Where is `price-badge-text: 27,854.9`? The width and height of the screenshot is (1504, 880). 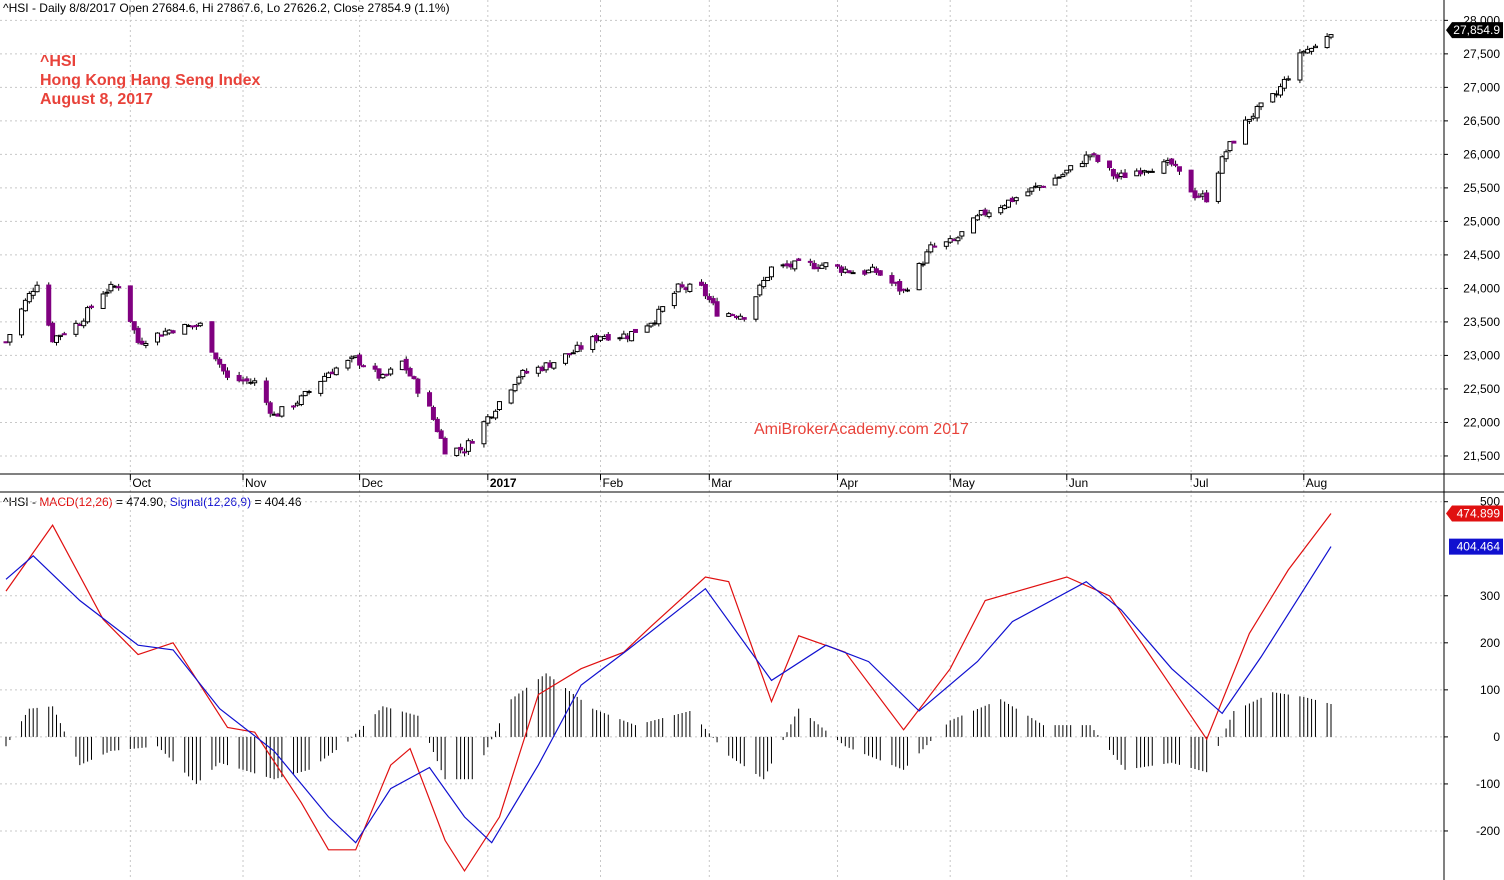
price-badge-text: 27,854.9 is located at coordinates (1476, 30).